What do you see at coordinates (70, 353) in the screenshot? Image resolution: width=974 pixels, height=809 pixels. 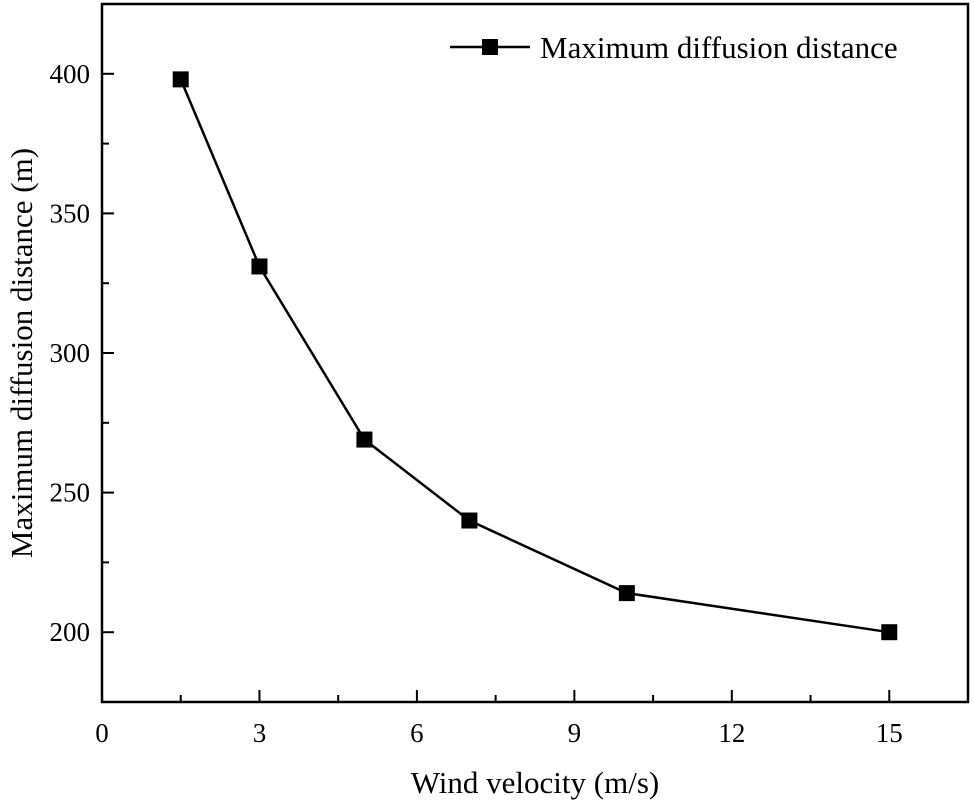 I see `y-tick-label: 300` at bounding box center [70, 353].